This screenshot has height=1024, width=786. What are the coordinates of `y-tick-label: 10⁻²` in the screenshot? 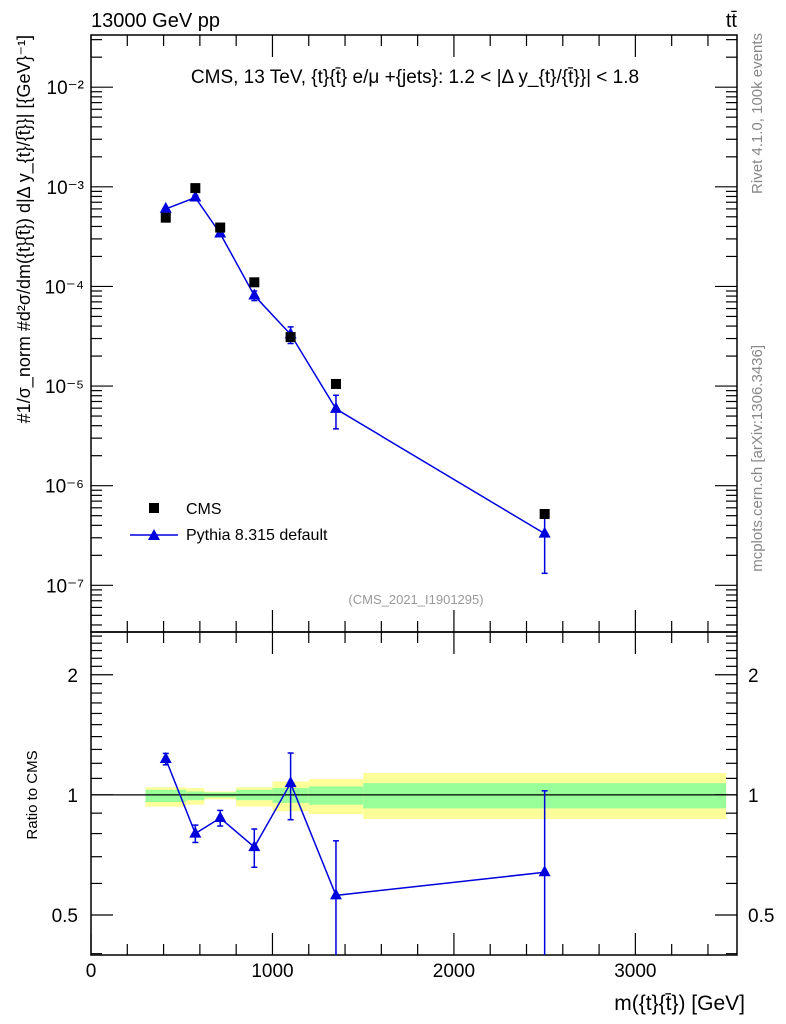 It's located at (66, 88).